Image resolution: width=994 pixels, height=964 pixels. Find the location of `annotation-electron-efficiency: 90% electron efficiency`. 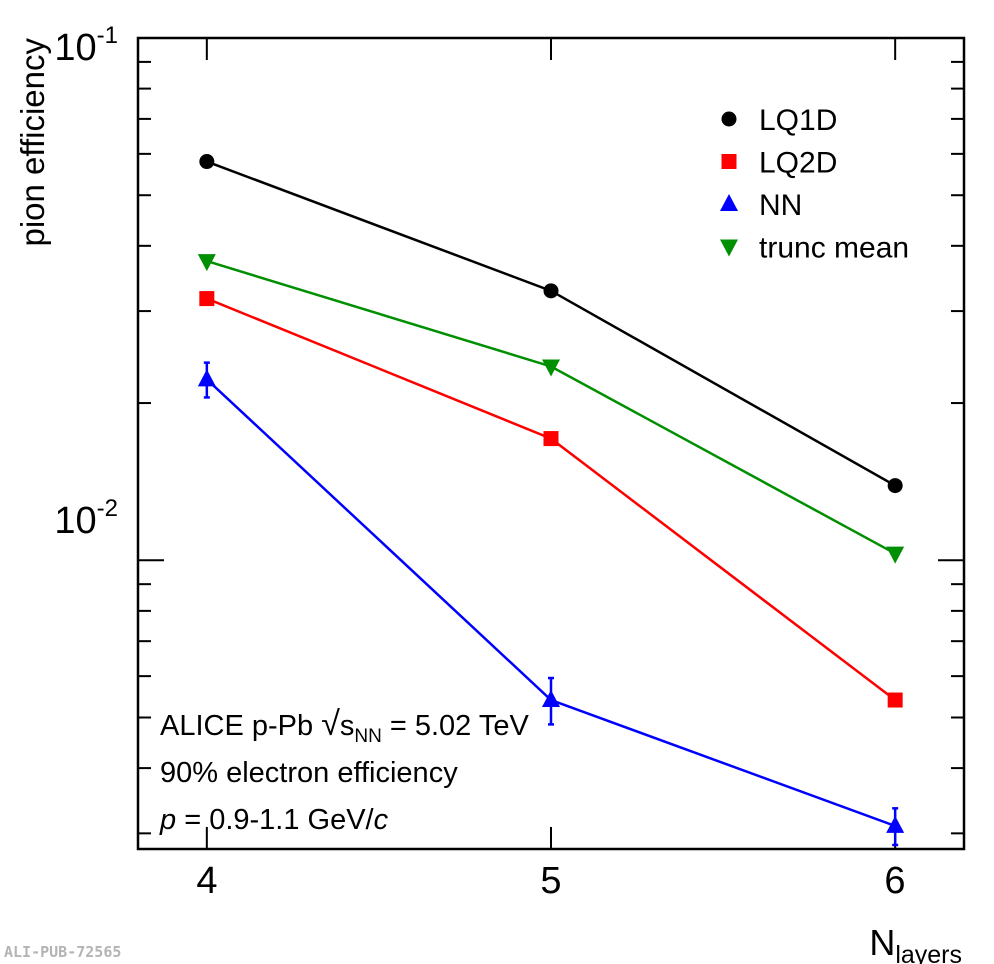

annotation-electron-efficiency: 90% electron efficiency is located at coordinates (309, 773).